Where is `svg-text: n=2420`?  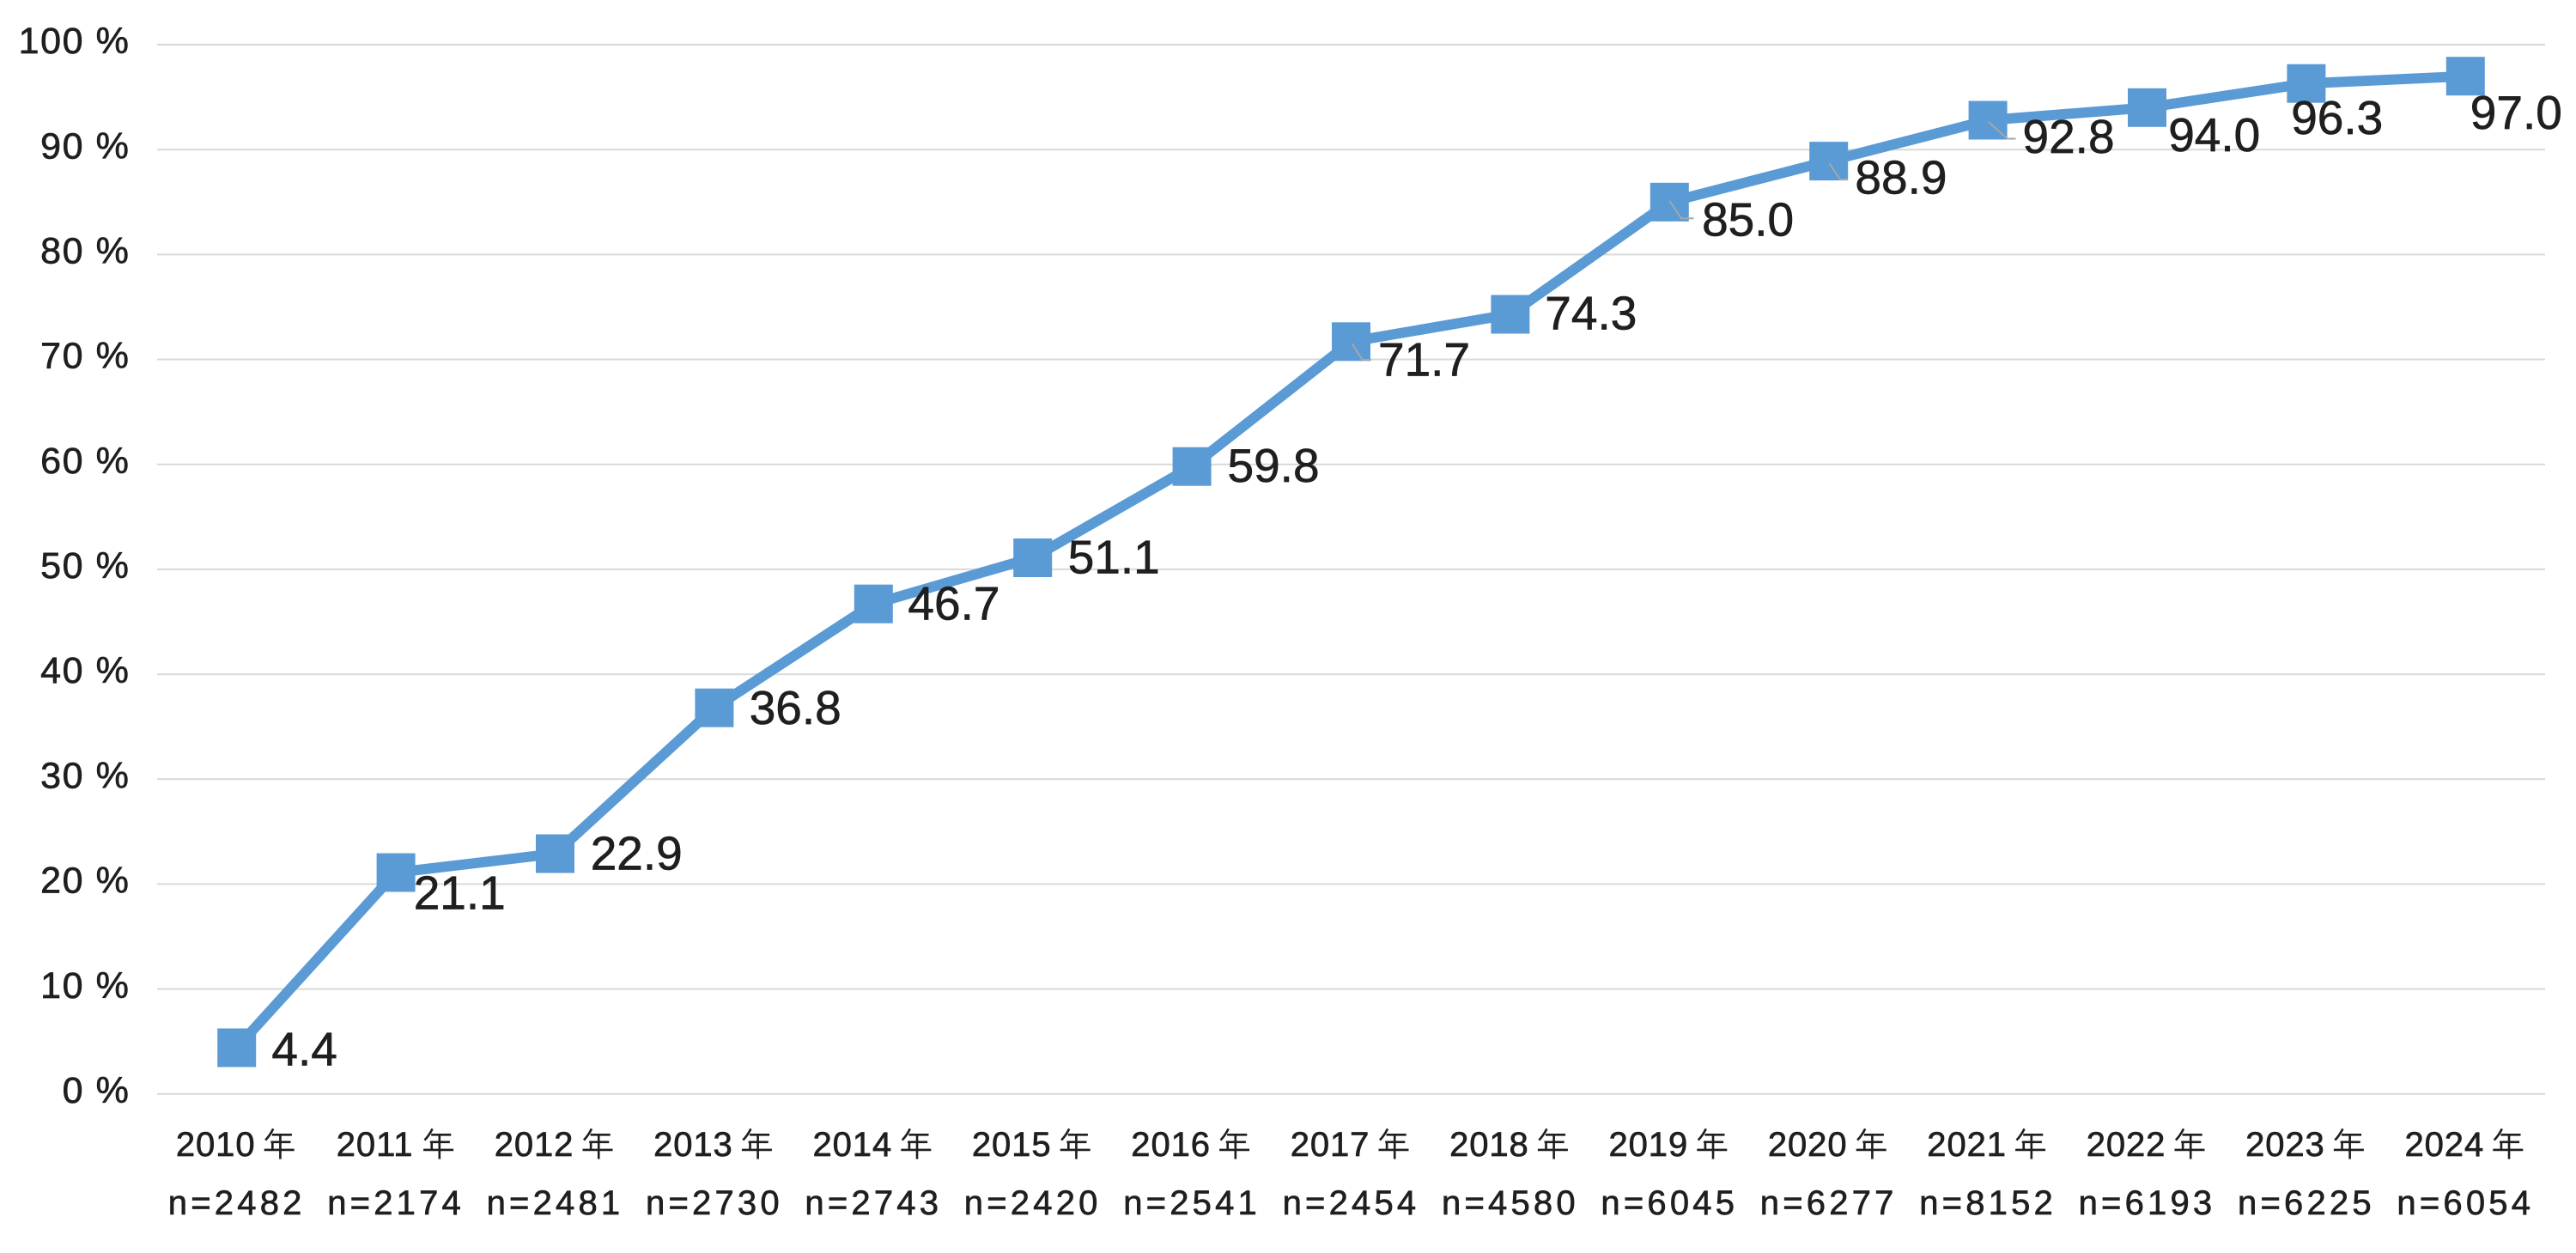 svg-text: n=2420 is located at coordinates (1033, 1203).